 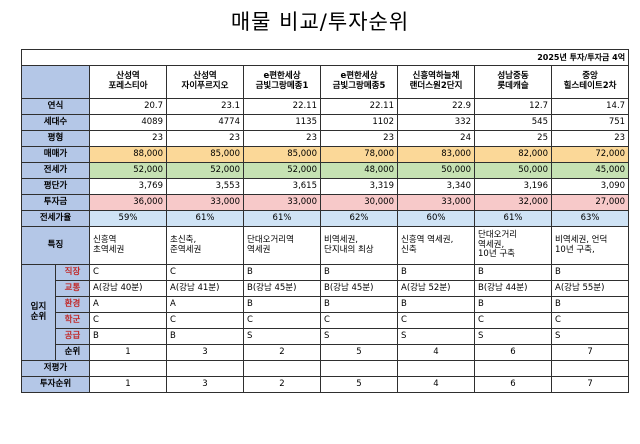 I want to click on cell-value: 14.7, so click(x=590, y=106).